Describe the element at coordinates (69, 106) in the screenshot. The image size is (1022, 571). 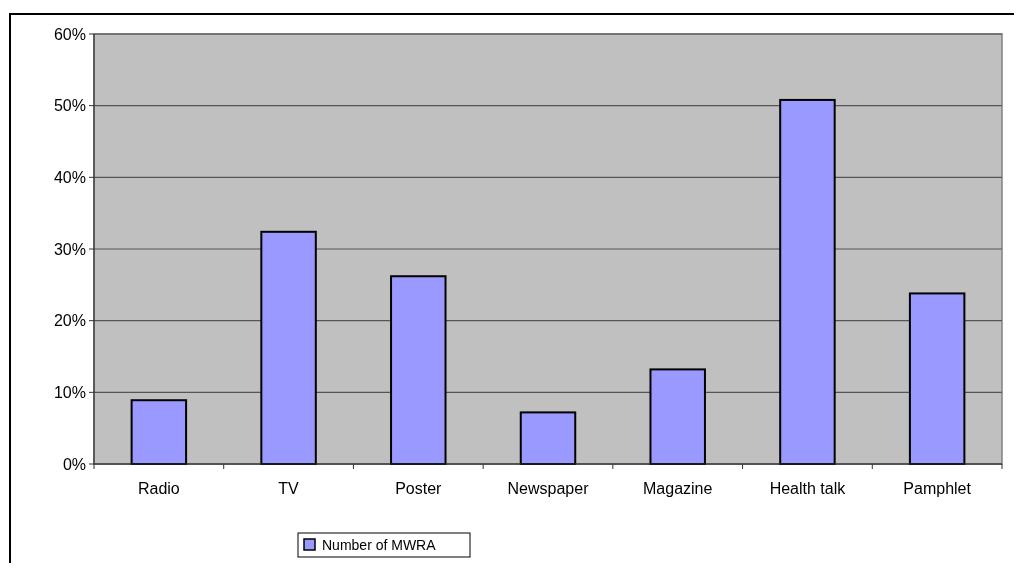
I see `y-tick-label: 50%` at that location.